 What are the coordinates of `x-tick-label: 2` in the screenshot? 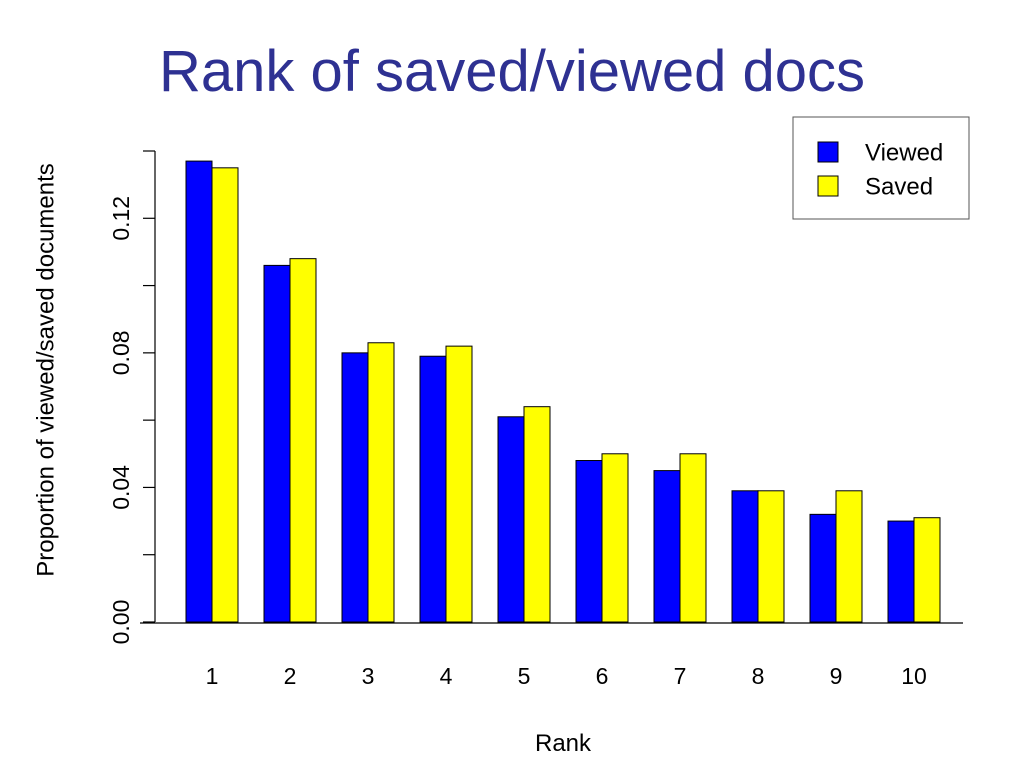 It's located at (290, 676).